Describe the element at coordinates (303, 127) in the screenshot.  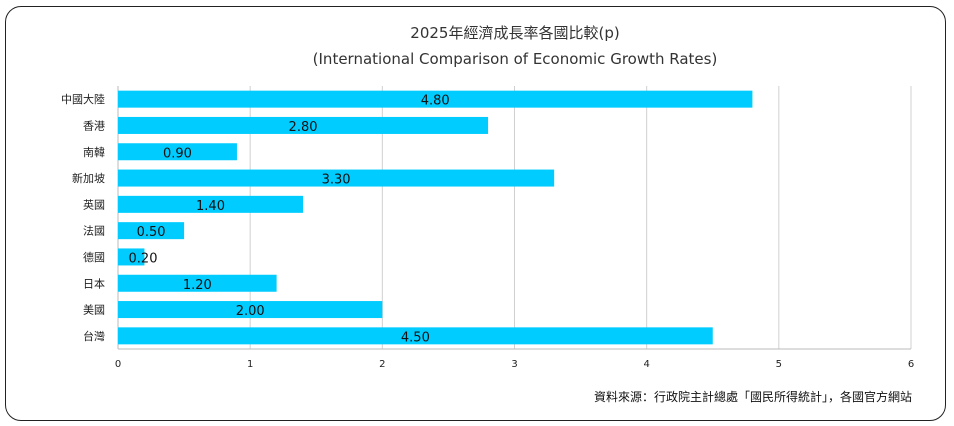
I see `data-label: 2.80` at that location.